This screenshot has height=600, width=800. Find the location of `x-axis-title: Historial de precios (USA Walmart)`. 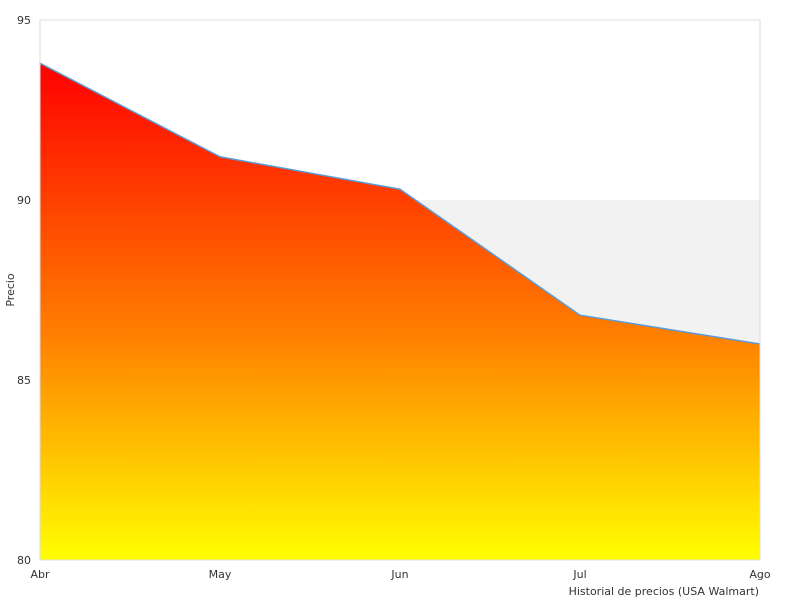

x-axis-title: Historial de precios (USA Walmart) is located at coordinates (664, 591).